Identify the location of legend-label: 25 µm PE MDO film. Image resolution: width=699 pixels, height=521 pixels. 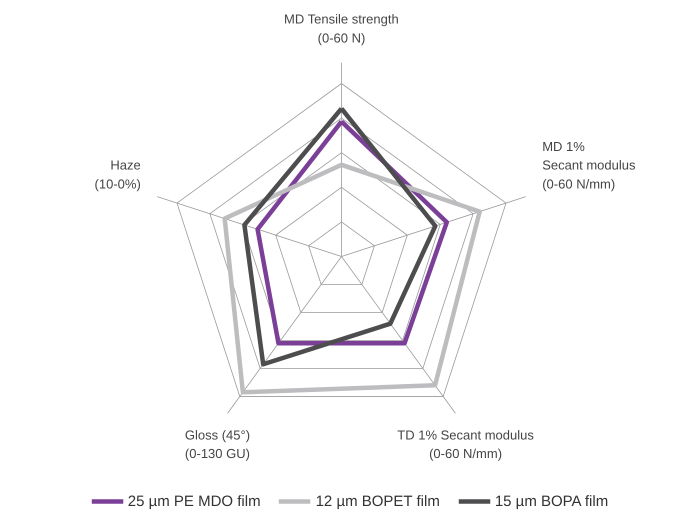
(194, 501).